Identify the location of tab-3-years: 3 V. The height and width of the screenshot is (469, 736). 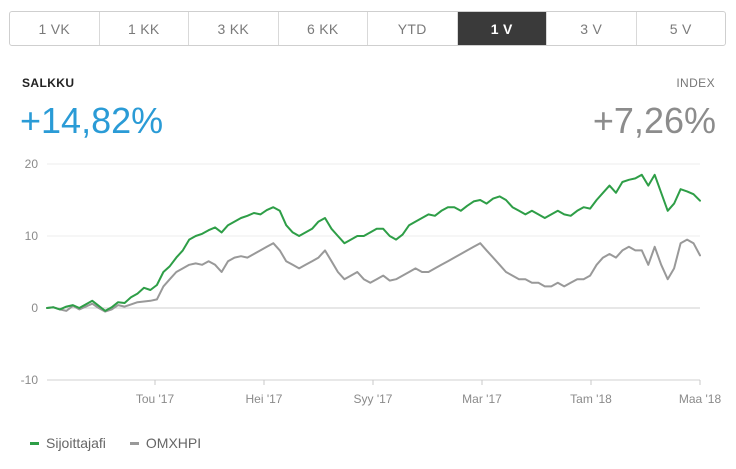
(592, 28).